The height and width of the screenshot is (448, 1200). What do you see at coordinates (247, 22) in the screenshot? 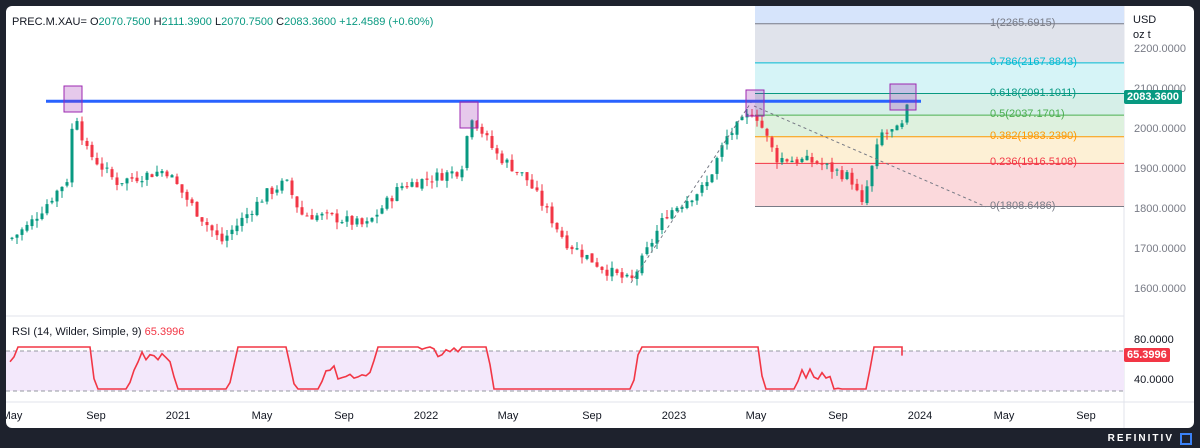
I see `low-value: 2070.7500` at bounding box center [247, 22].